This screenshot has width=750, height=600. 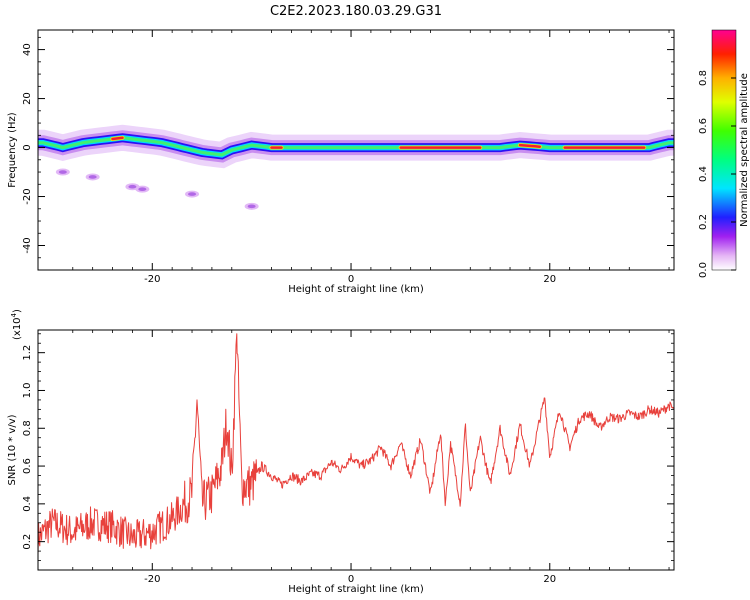 I want to click on y-tick-label: 0, so click(x=27, y=147).